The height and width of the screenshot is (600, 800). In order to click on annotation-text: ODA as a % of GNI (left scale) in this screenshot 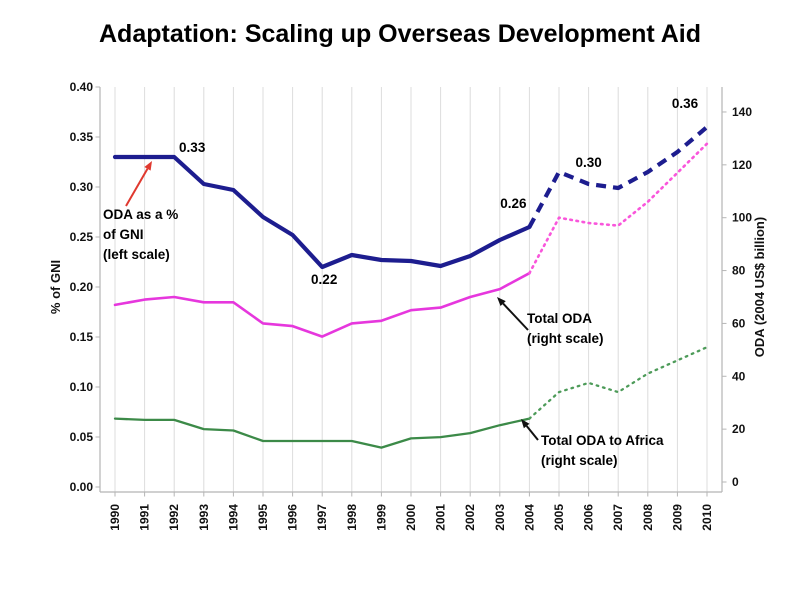, I will do `click(140, 234)`.